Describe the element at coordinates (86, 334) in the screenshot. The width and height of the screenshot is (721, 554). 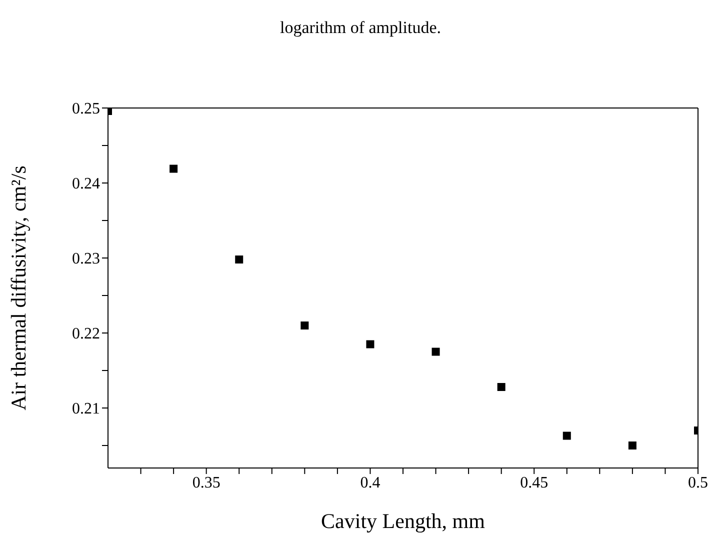
I see `y-tick-label: 0.22` at that location.